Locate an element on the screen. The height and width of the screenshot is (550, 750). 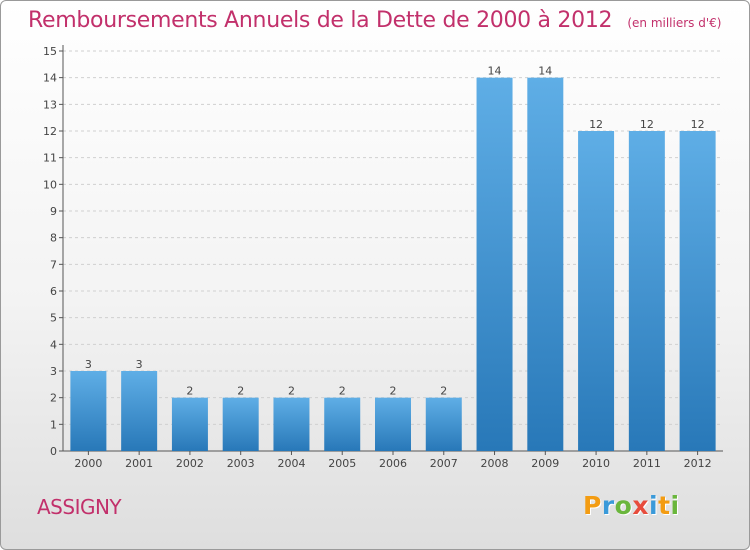
y-tick-label: 2 is located at coordinates (53, 398).